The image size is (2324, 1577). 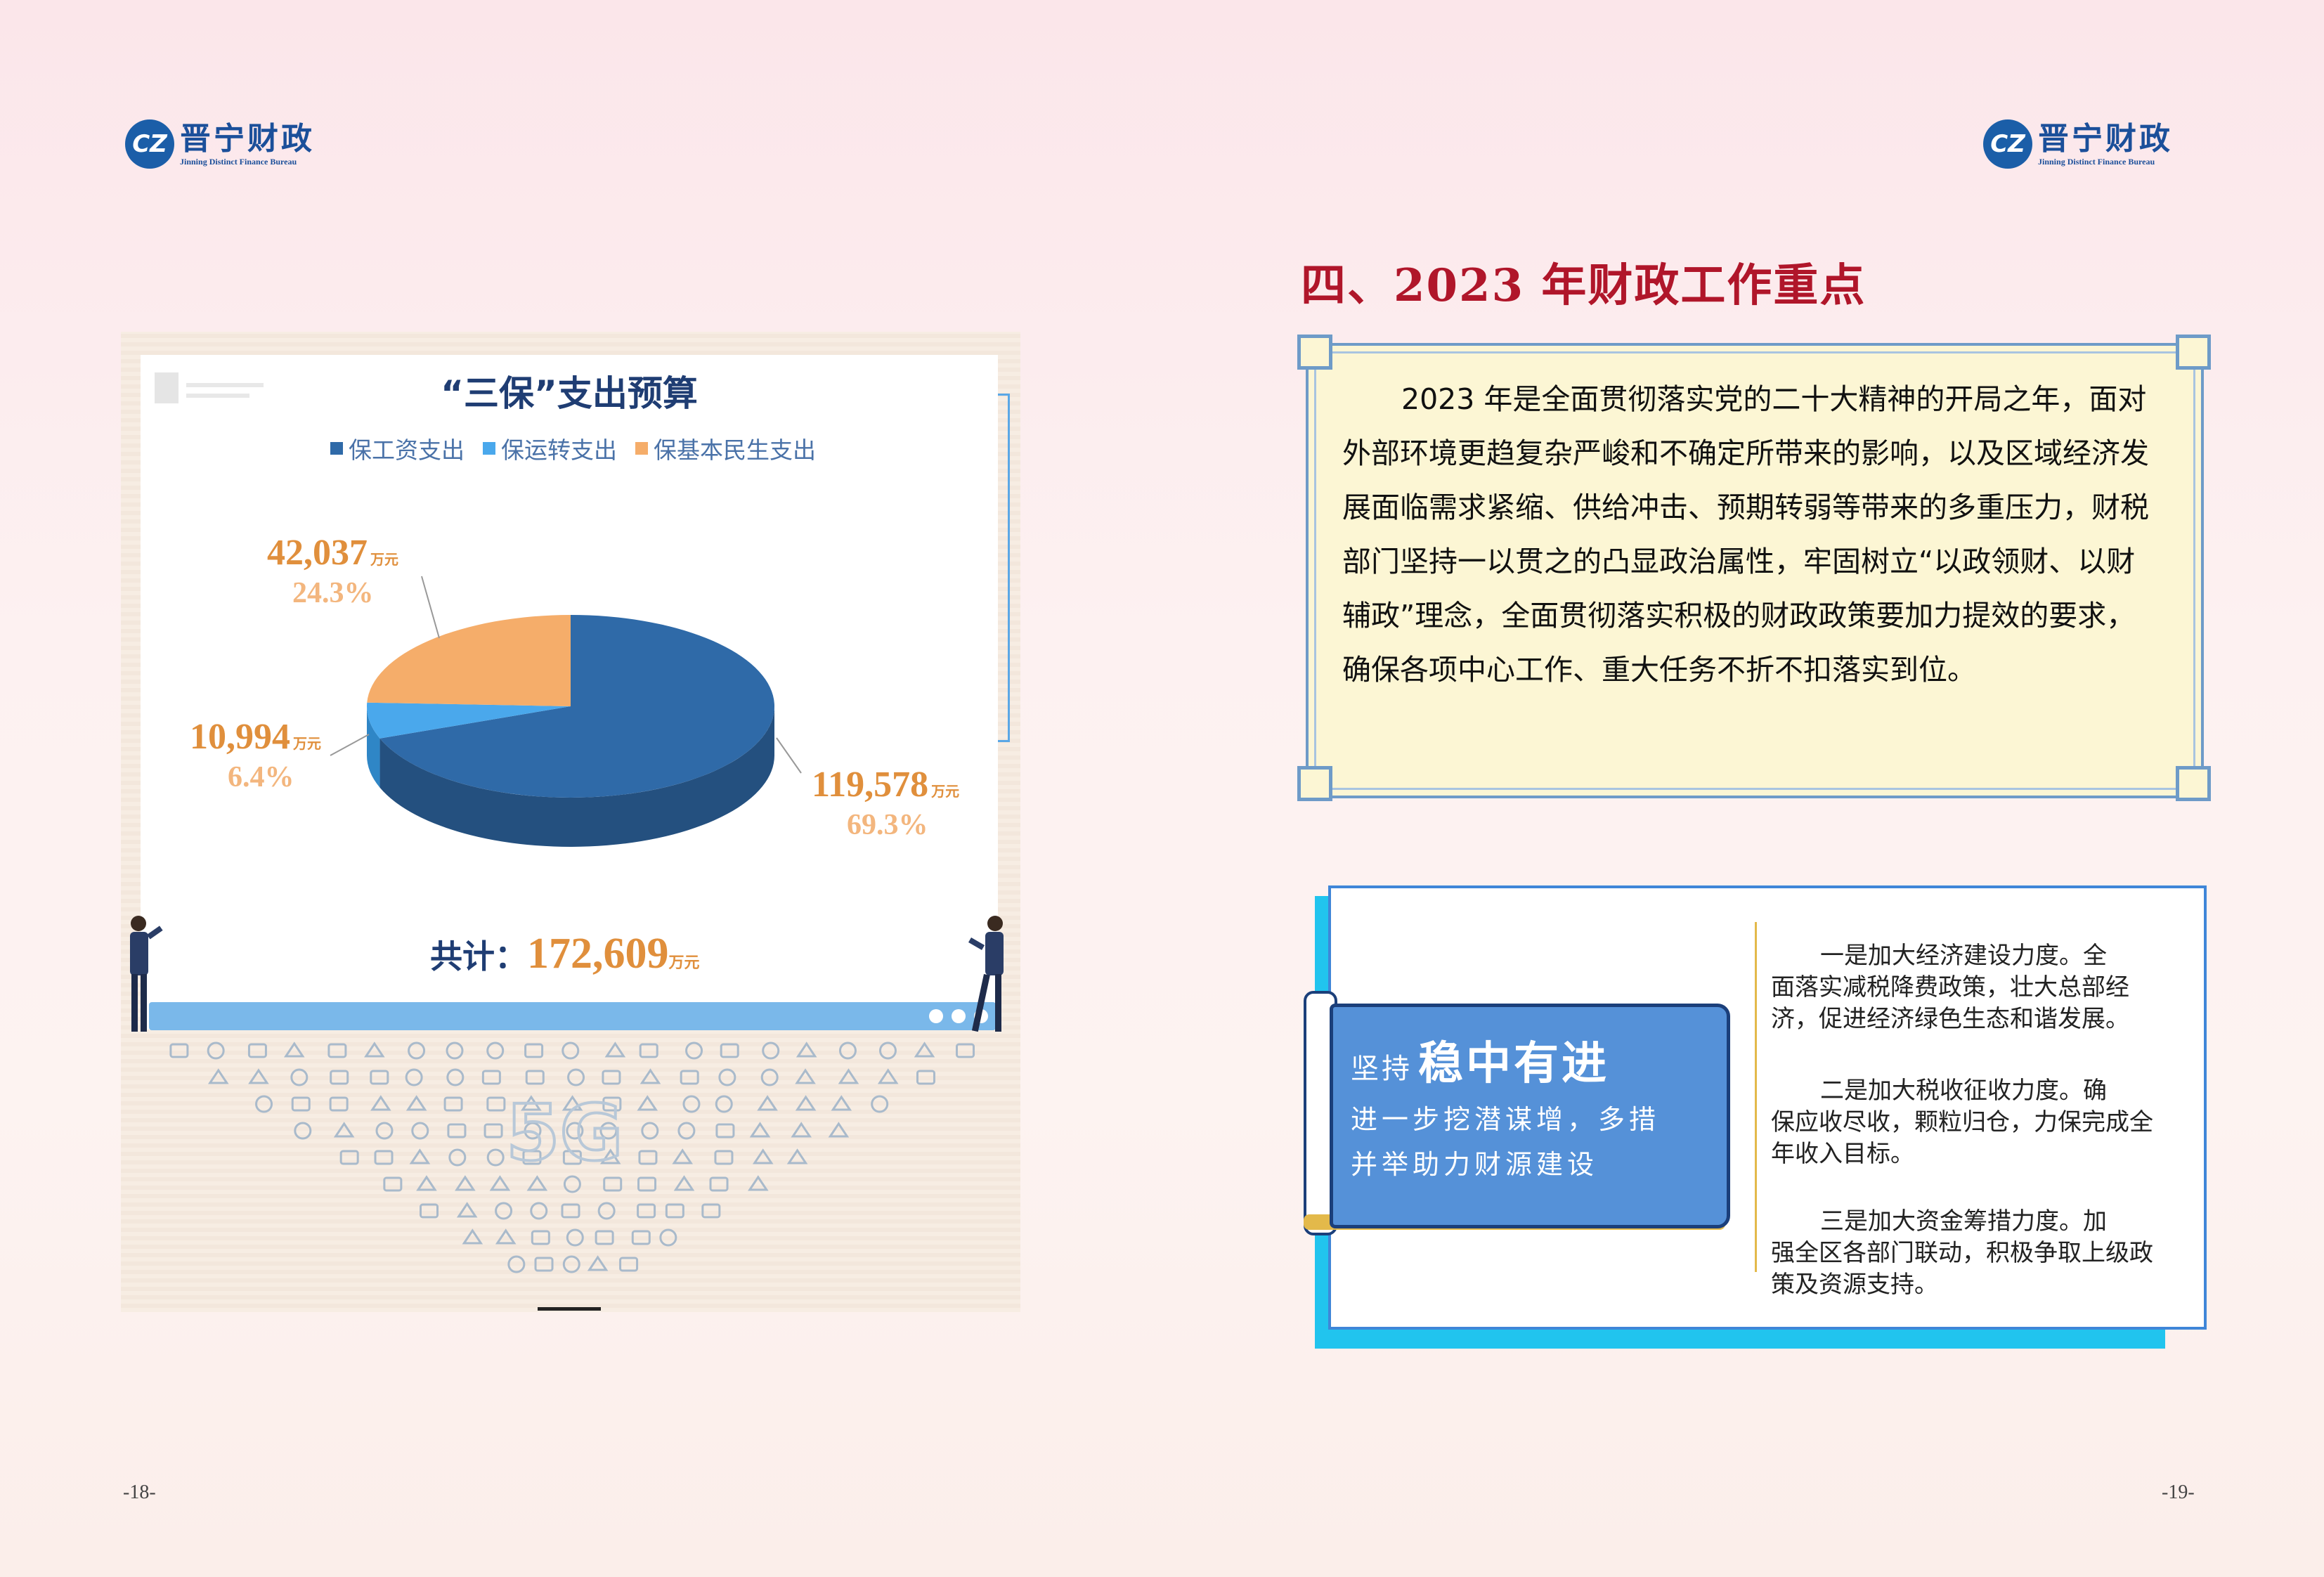 I want to click on pie-value: 42,037, so click(x=317, y=553).